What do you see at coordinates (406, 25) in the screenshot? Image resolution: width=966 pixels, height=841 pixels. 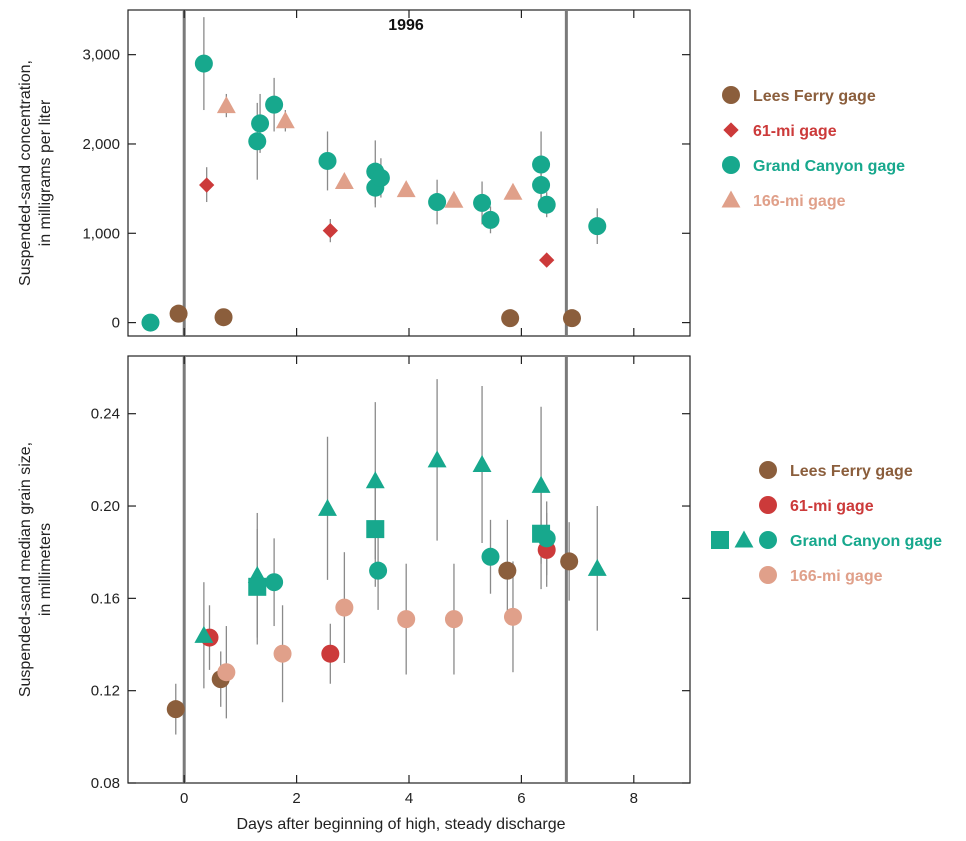 I see `chart-title: 1996` at bounding box center [406, 25].